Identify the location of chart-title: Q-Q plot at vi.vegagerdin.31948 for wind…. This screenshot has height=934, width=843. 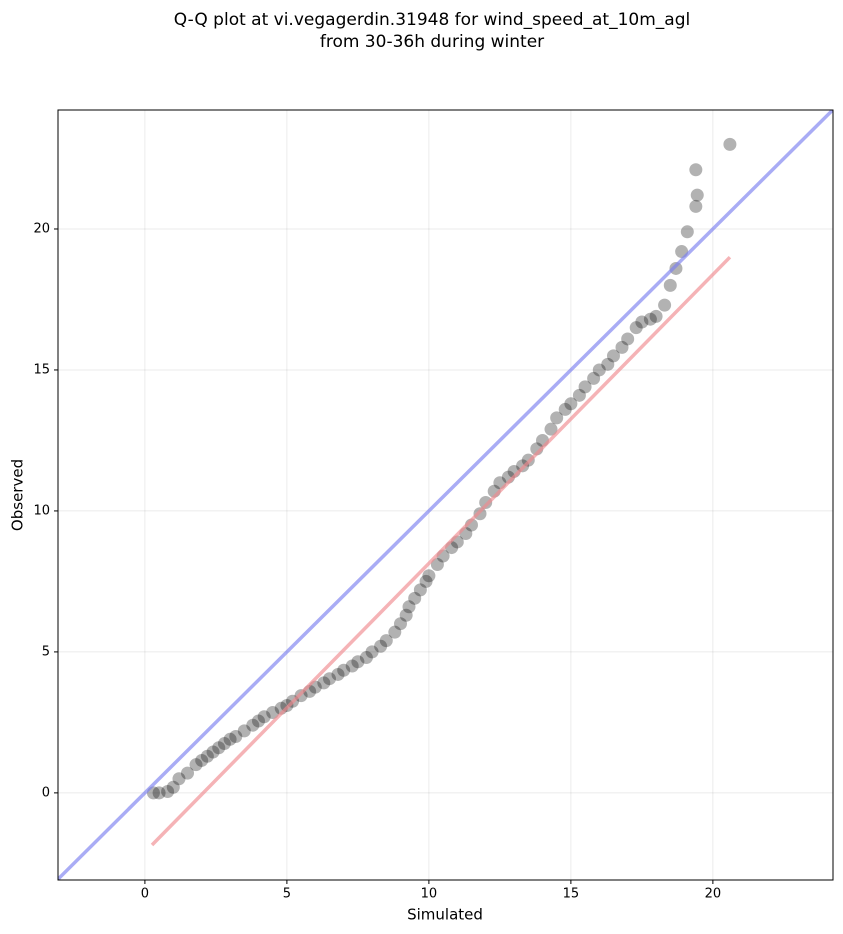
(432, 20).